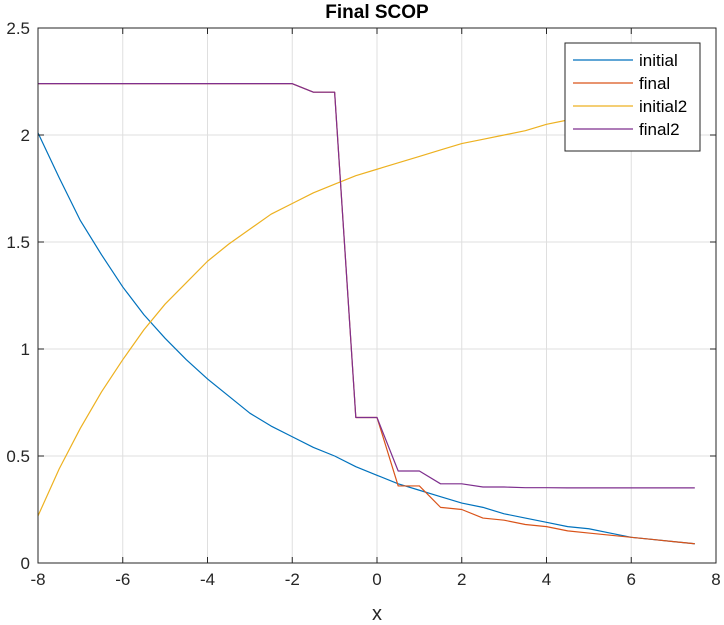 The width and height of the screenshot is (724, 625). I want to click on y-tick-label: 2, so click(25, 135).